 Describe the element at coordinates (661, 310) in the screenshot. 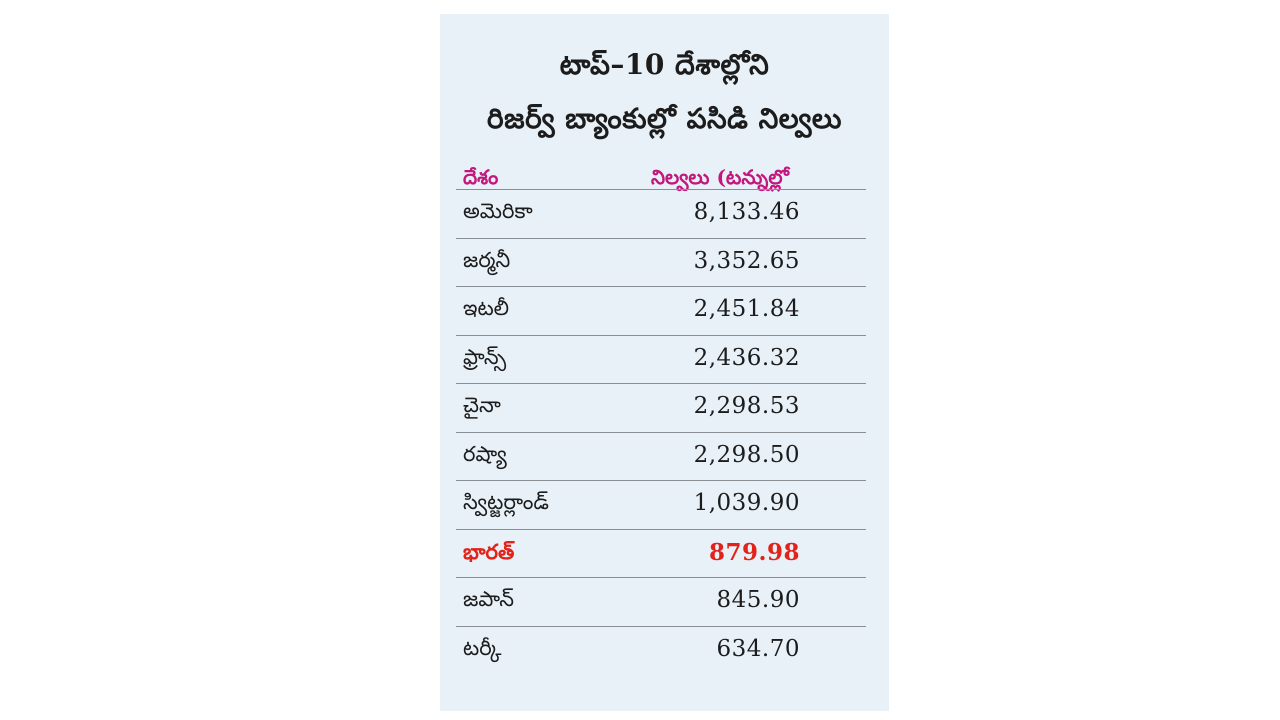

I see `table-row: ఇటలీ 2,451.84` at that location.